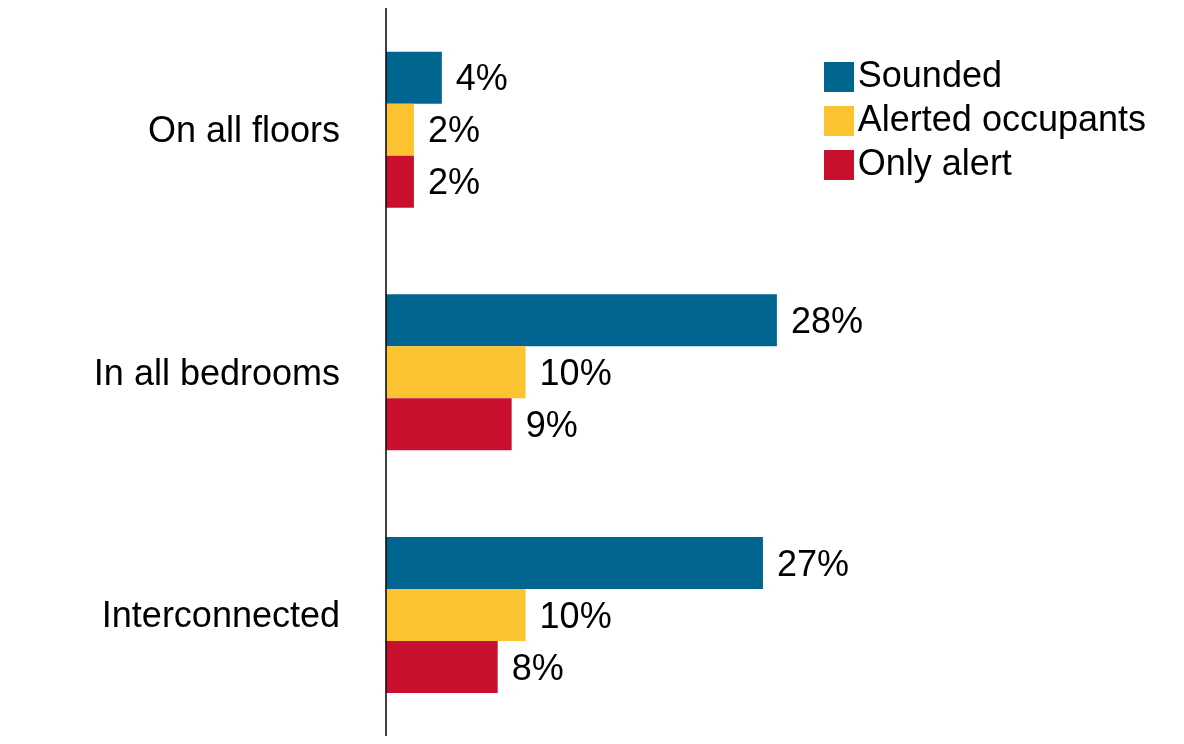 Image resolution: width=1184 pixels, height=744 pixels. Describe the element at coordinates (929, 74) in the screenshot. I see `legend-label: Sounded` at that location.